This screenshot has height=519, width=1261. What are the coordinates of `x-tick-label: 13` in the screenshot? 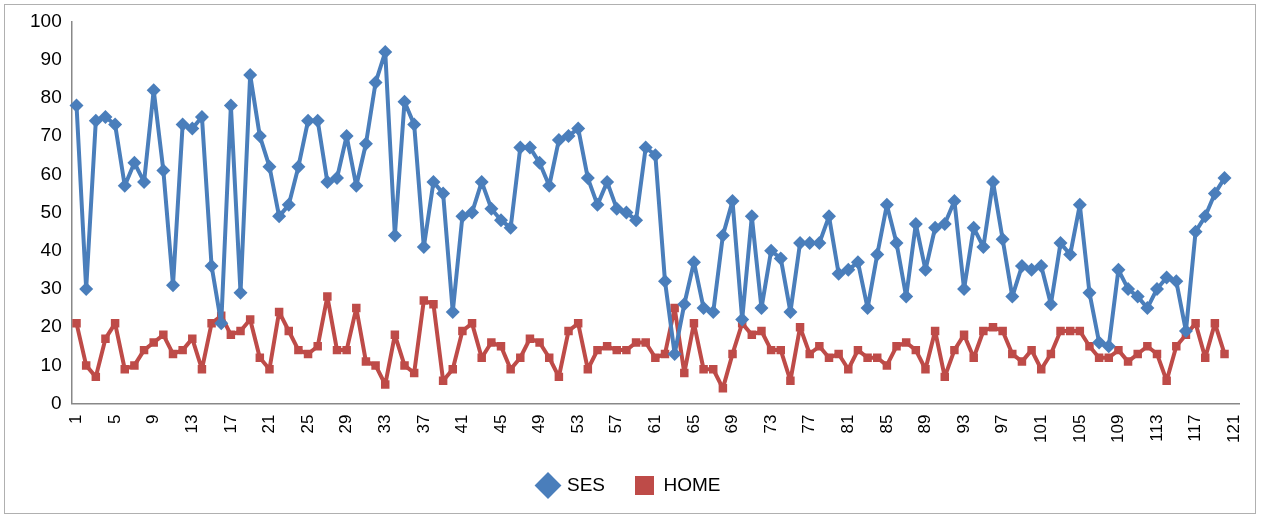 It's located at (191, 424).